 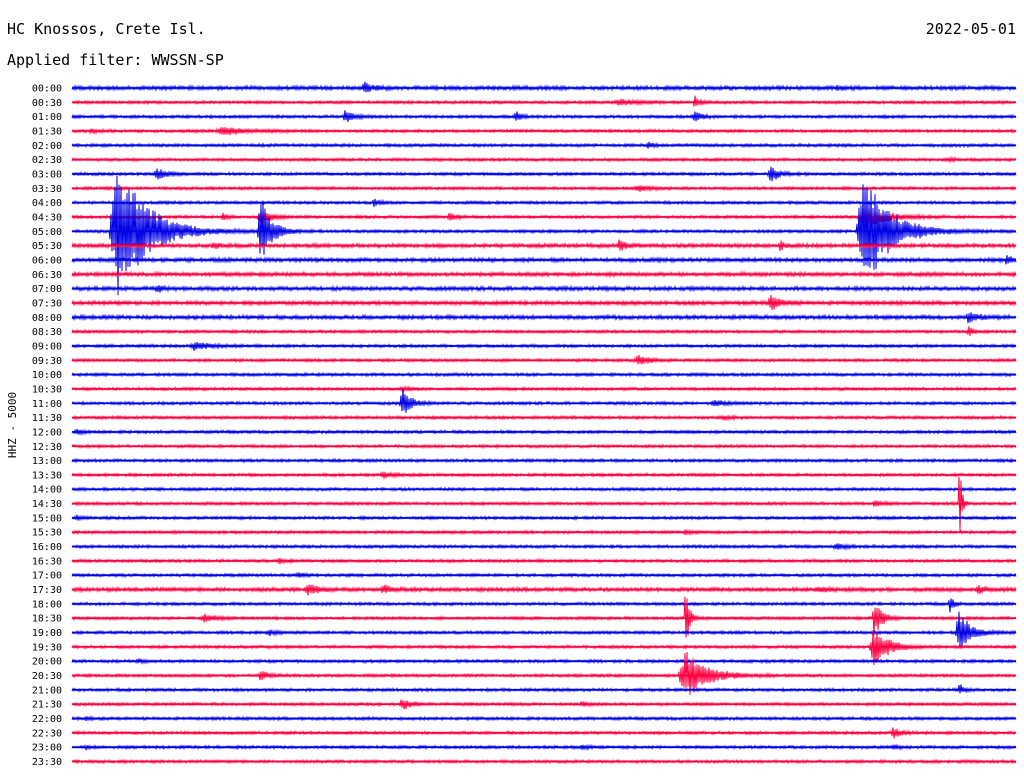 I want to click on time-label: 16:30, so click(x=47, y=561).